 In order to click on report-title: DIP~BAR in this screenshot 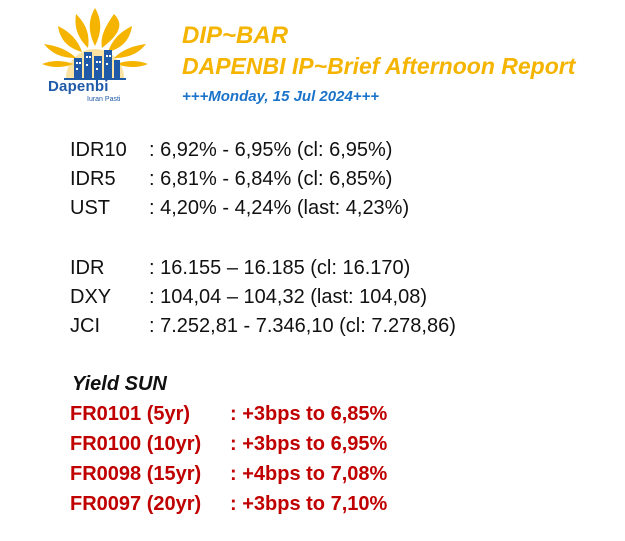, I will do `click(235, 35)`.